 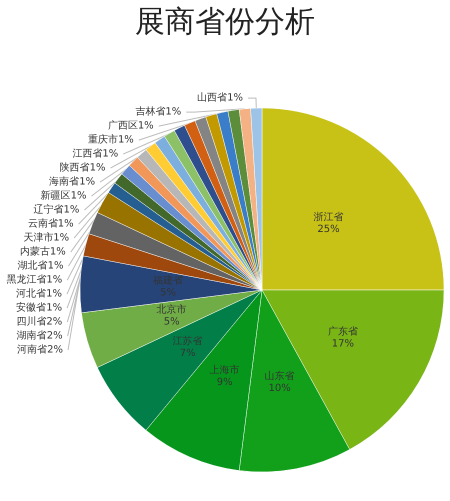 What do you see at coordinates (39, 308) in the screenshot?
I see `slice-label: 安徽省1%` at bounding box center [39, 308].